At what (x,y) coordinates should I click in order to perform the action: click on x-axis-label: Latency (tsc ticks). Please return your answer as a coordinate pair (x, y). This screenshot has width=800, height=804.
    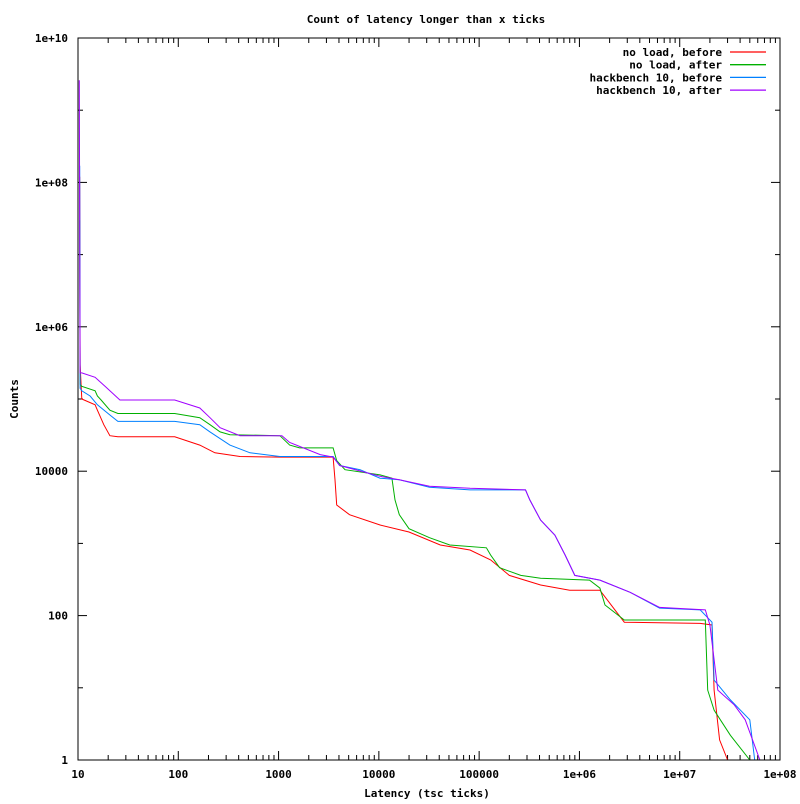
    Looking at the image, I should click on (427, 793).